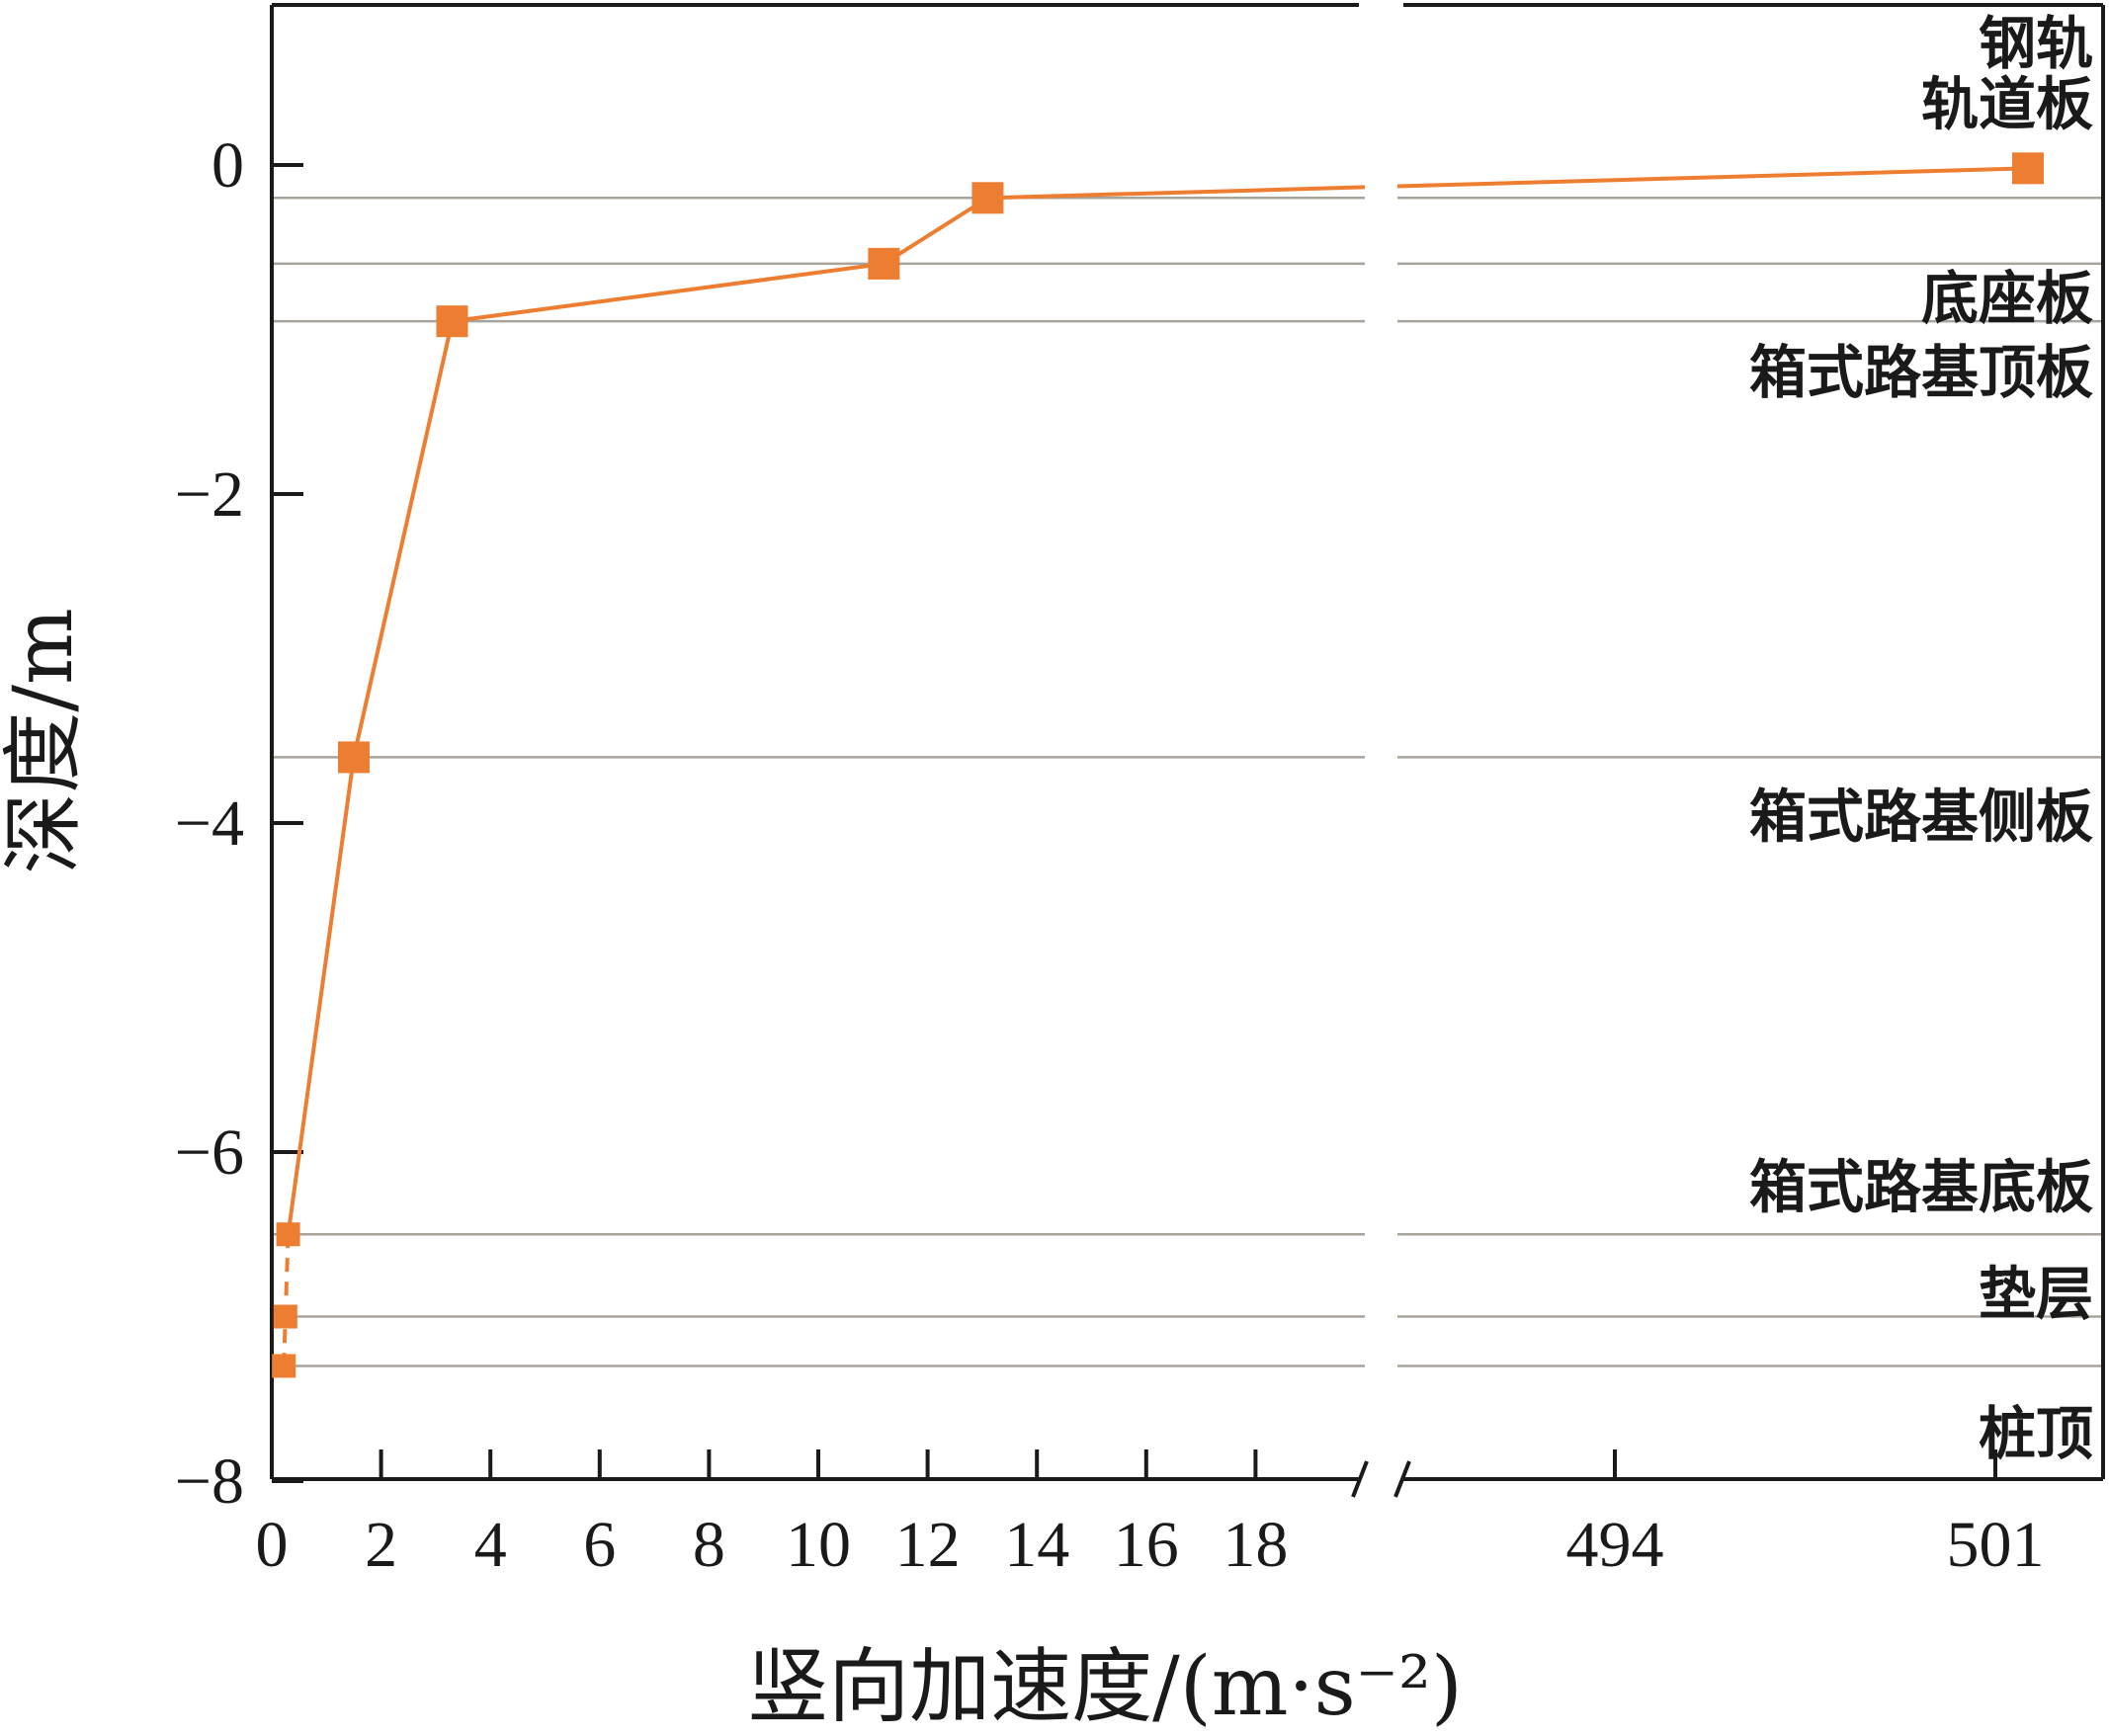 The width and height of the screenshot is (2109, 1736). Describe the element at coordinates (709, 1545) in the screenshot. I see `x-tick-label-4: 8` at that location.